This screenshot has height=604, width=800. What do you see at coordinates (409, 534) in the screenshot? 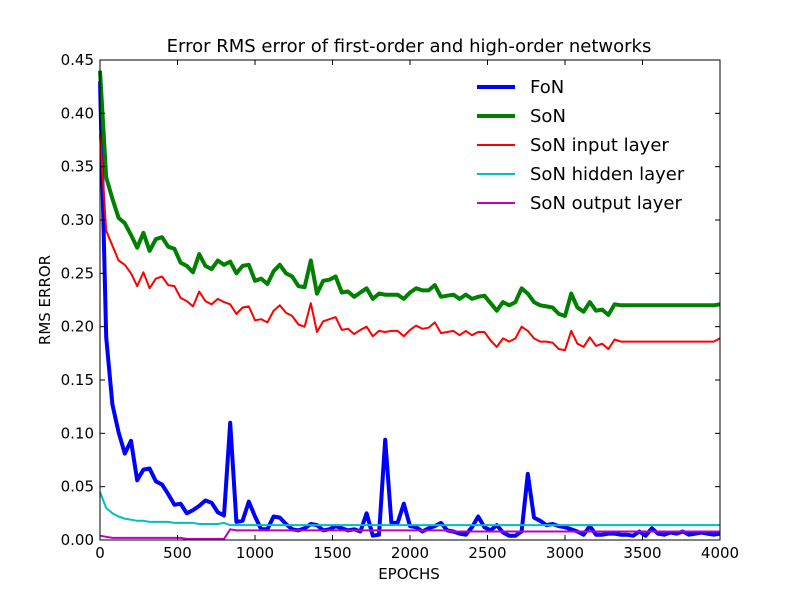
I see `series-line-son-output-layer` at bounding box center [409, 534].